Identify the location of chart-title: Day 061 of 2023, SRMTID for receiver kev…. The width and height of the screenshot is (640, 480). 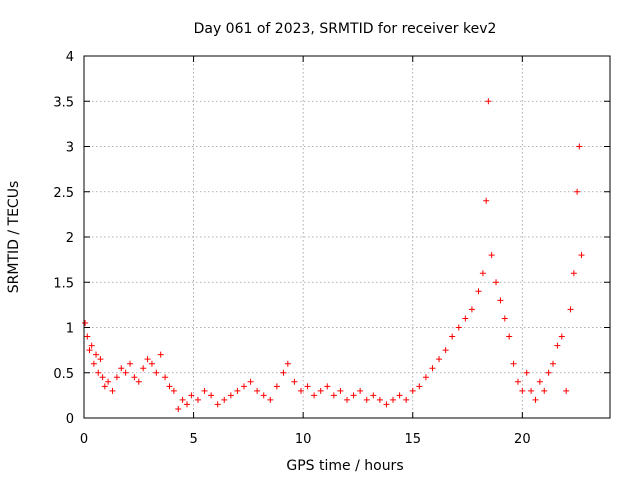
(345, 29).